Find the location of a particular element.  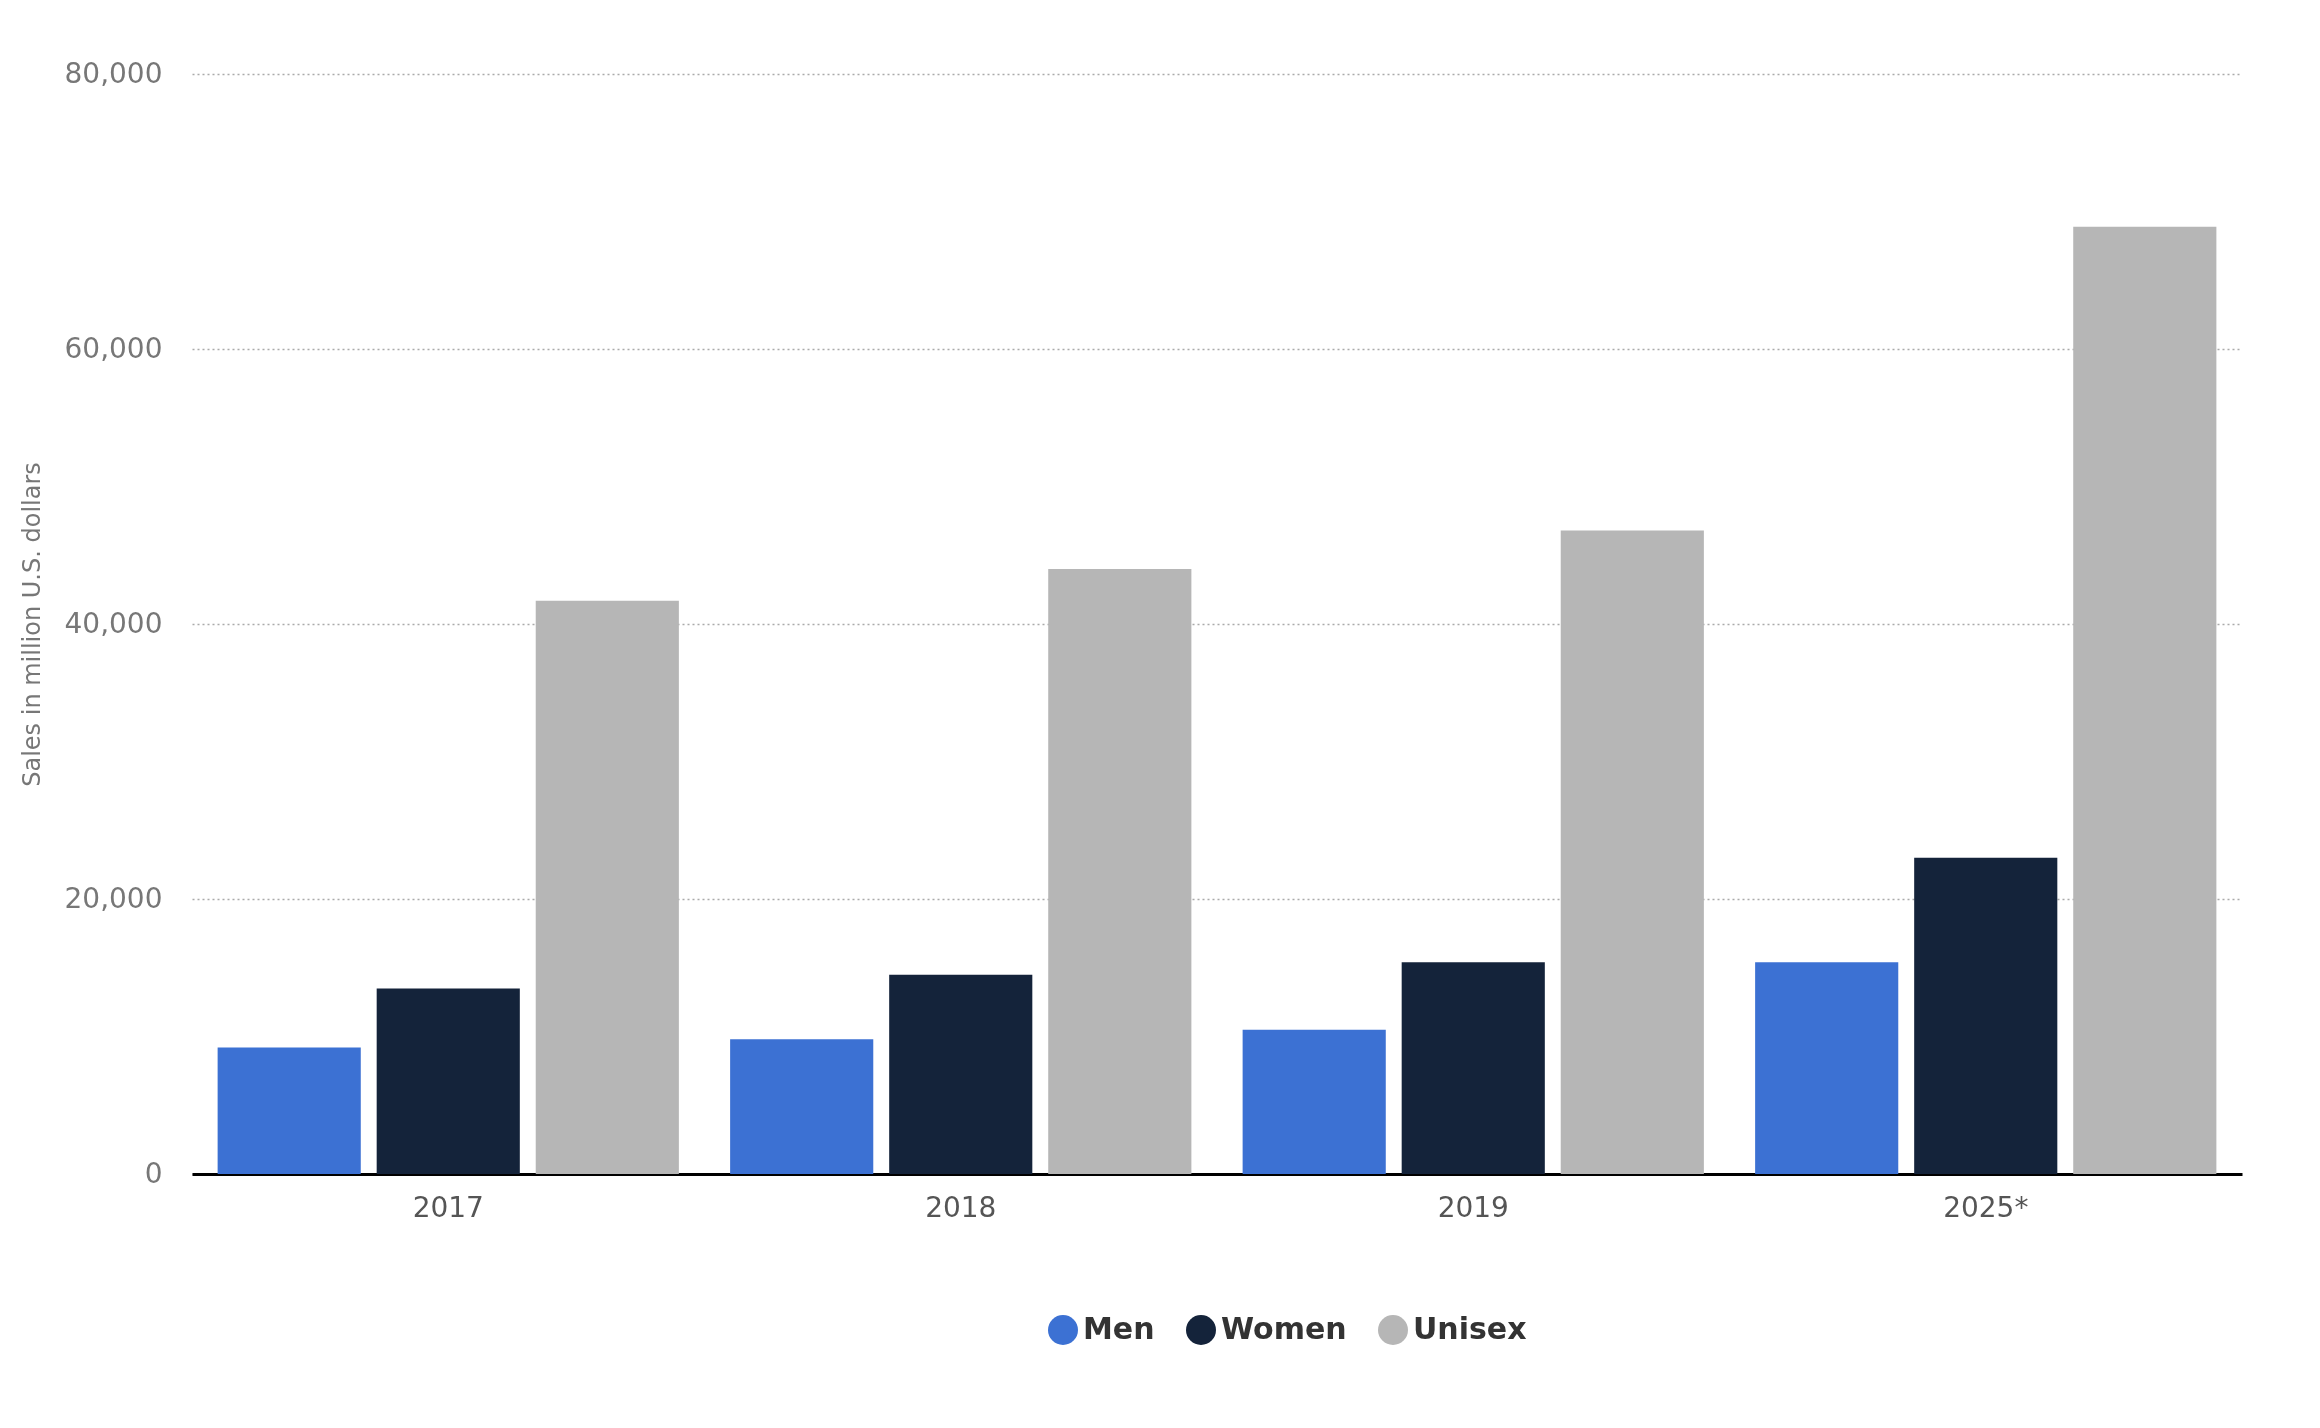

legend-label: Unisex is located at coordinates (1470, 1328).